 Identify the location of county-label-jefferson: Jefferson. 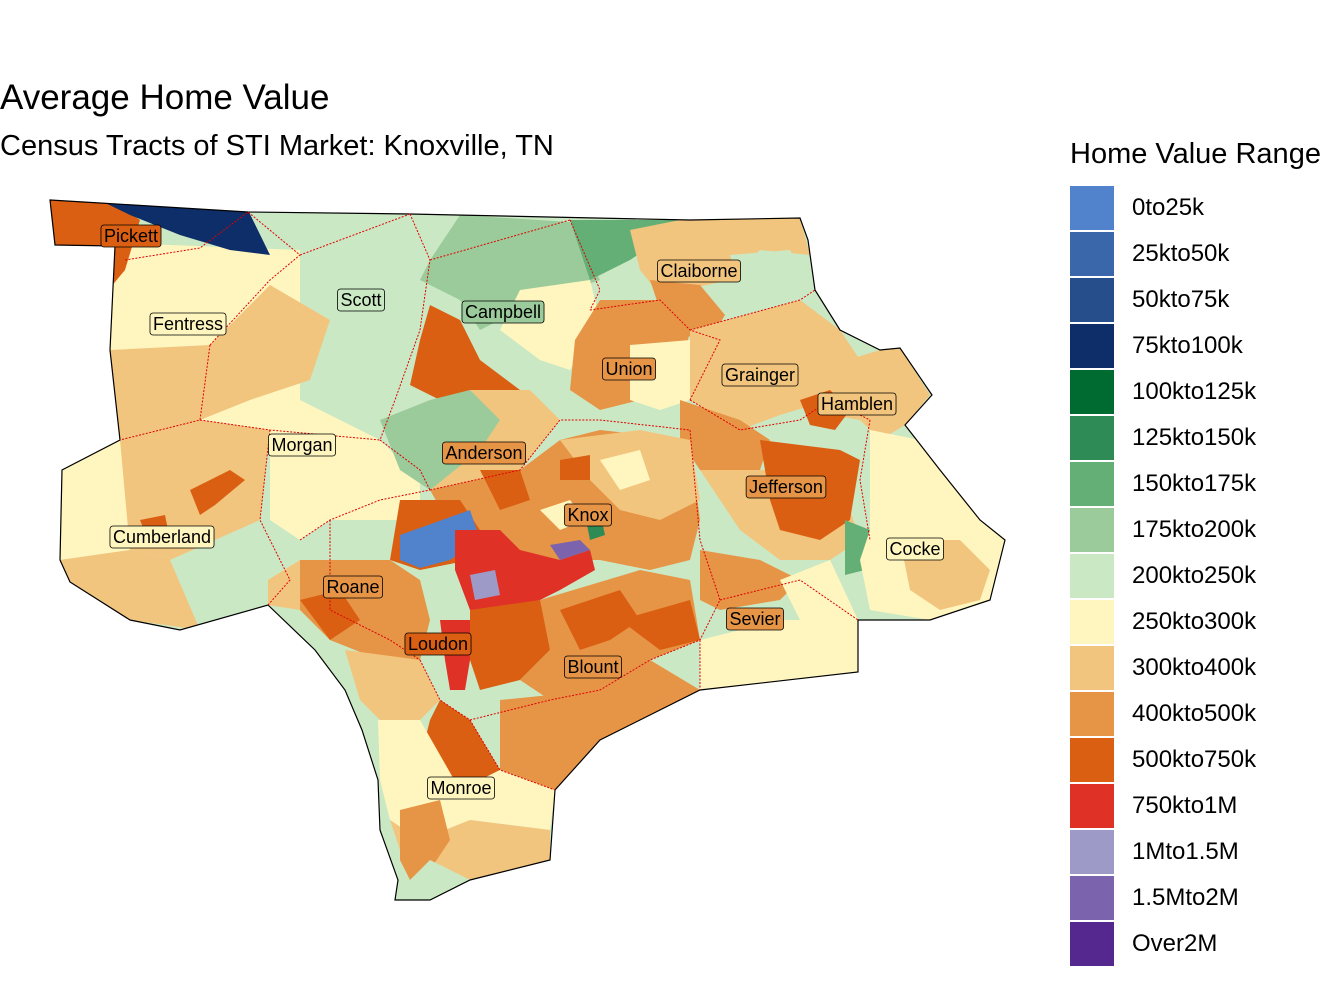
(786, 487).